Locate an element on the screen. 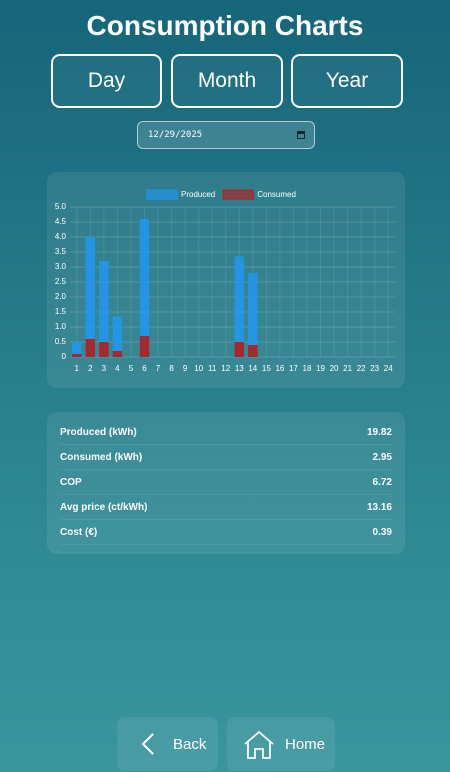 Image resolution: width=450 pixels, height=772 pixels. x-tick-label: 4 is located at coordinates (117, 368).